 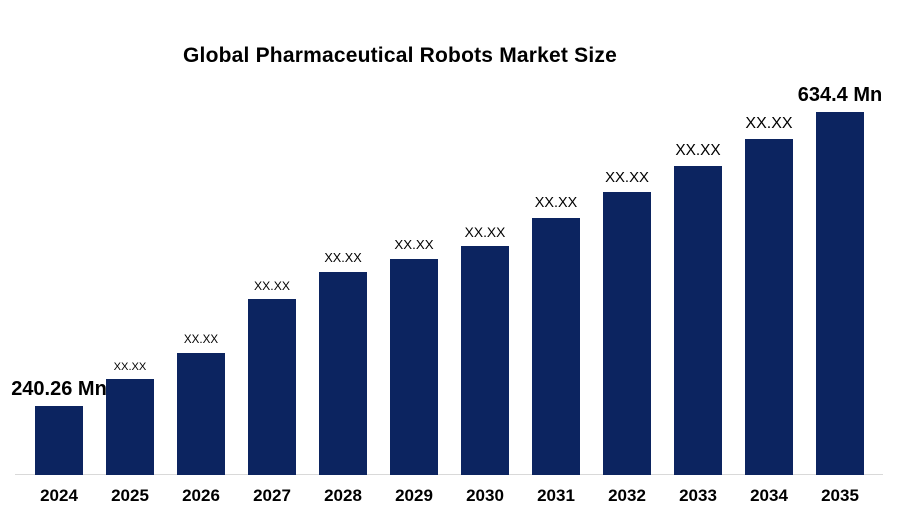 What do you see at coordinates (130, 495) in the screenshot?
I see `x-axis-label: 2025` at bounding box center [130, 495].